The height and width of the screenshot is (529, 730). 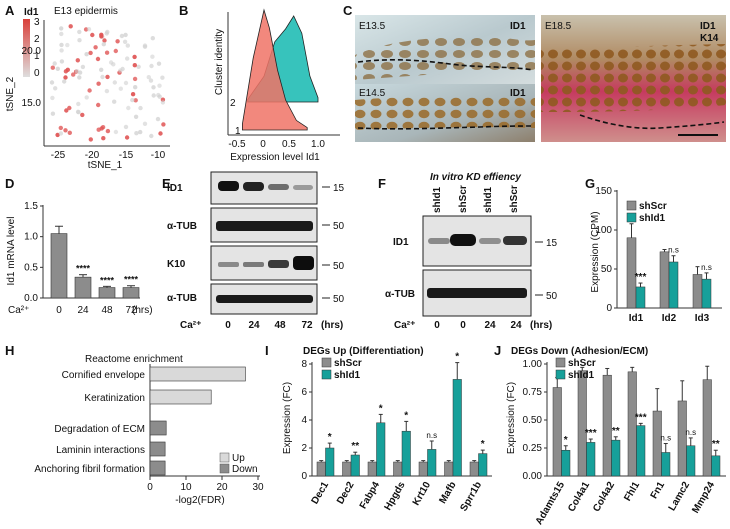 I want to click on panel-e: ID1 α-TUB K10 α-TUB 15, so click(x=256, y=251).